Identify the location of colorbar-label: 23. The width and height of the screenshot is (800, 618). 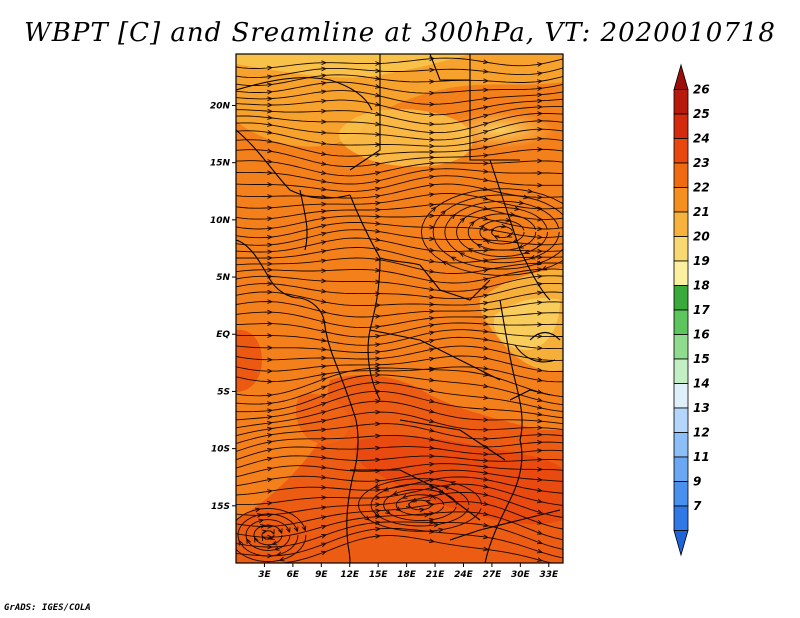
(701, 163).